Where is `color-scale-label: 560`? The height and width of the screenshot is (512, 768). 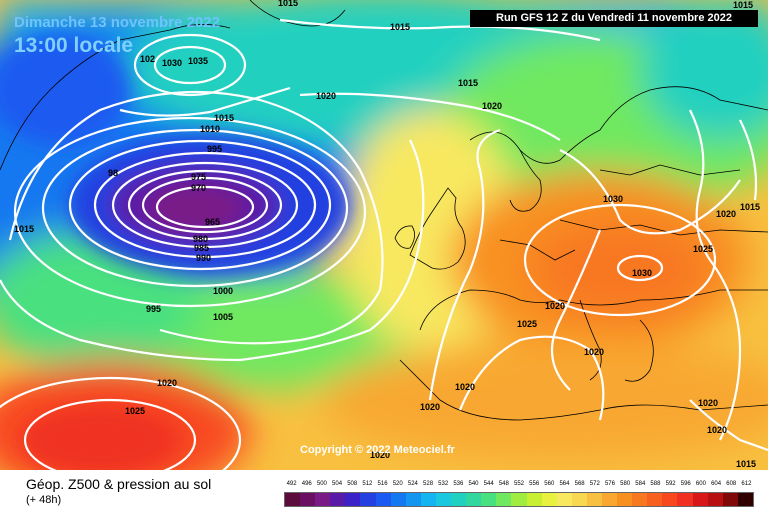
color-scale-label: 560 is located at coordinates (549, 484).